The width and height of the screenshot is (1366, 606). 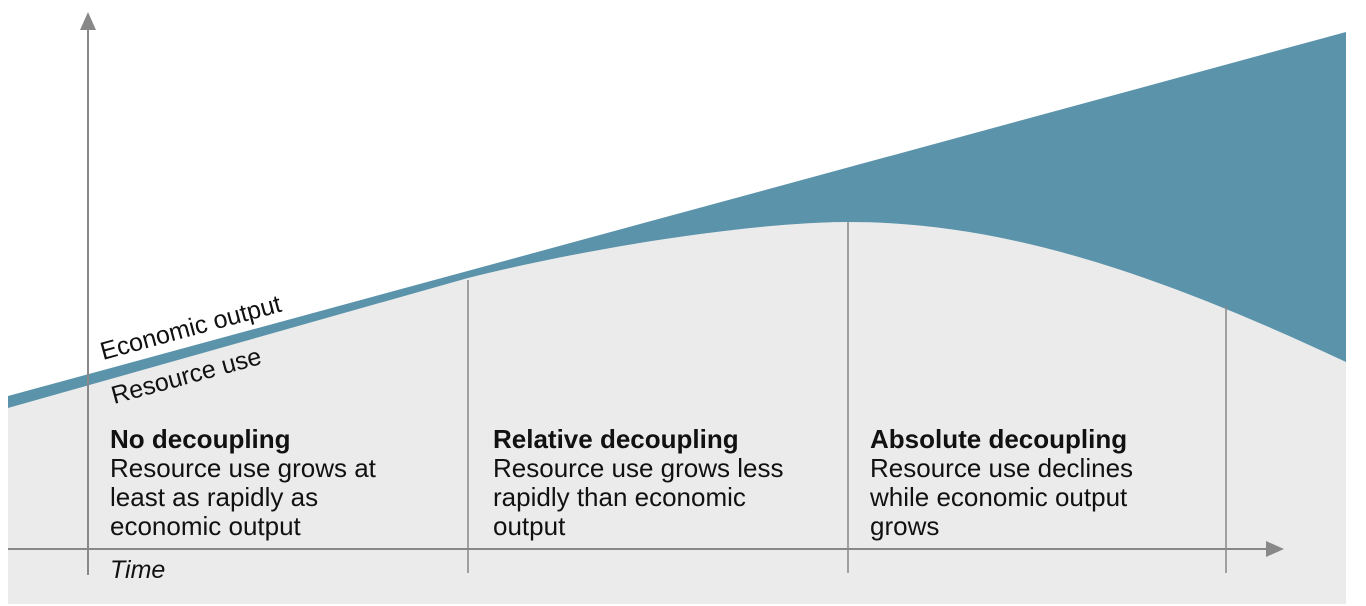 I want to click on phase-description: Resource use grows at, so click(x=243, y=468).